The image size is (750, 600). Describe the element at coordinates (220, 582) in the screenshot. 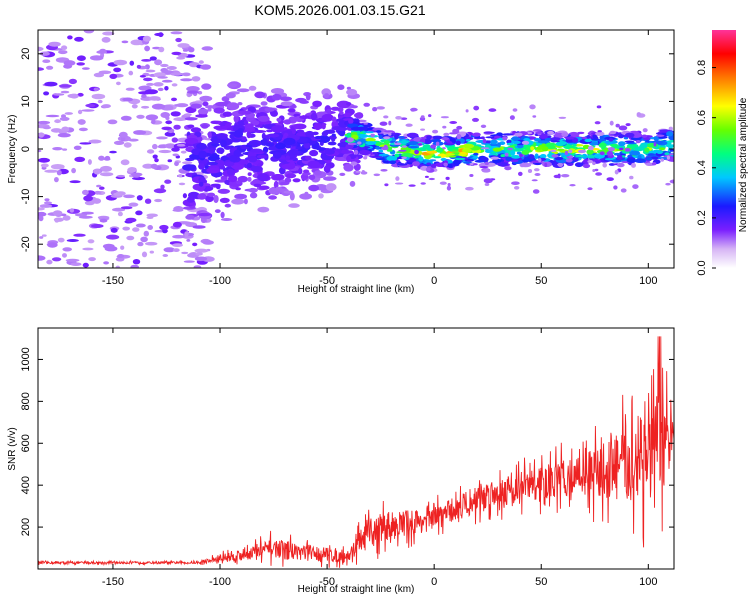

I see `snr-x-tick-label: -100` at that location.